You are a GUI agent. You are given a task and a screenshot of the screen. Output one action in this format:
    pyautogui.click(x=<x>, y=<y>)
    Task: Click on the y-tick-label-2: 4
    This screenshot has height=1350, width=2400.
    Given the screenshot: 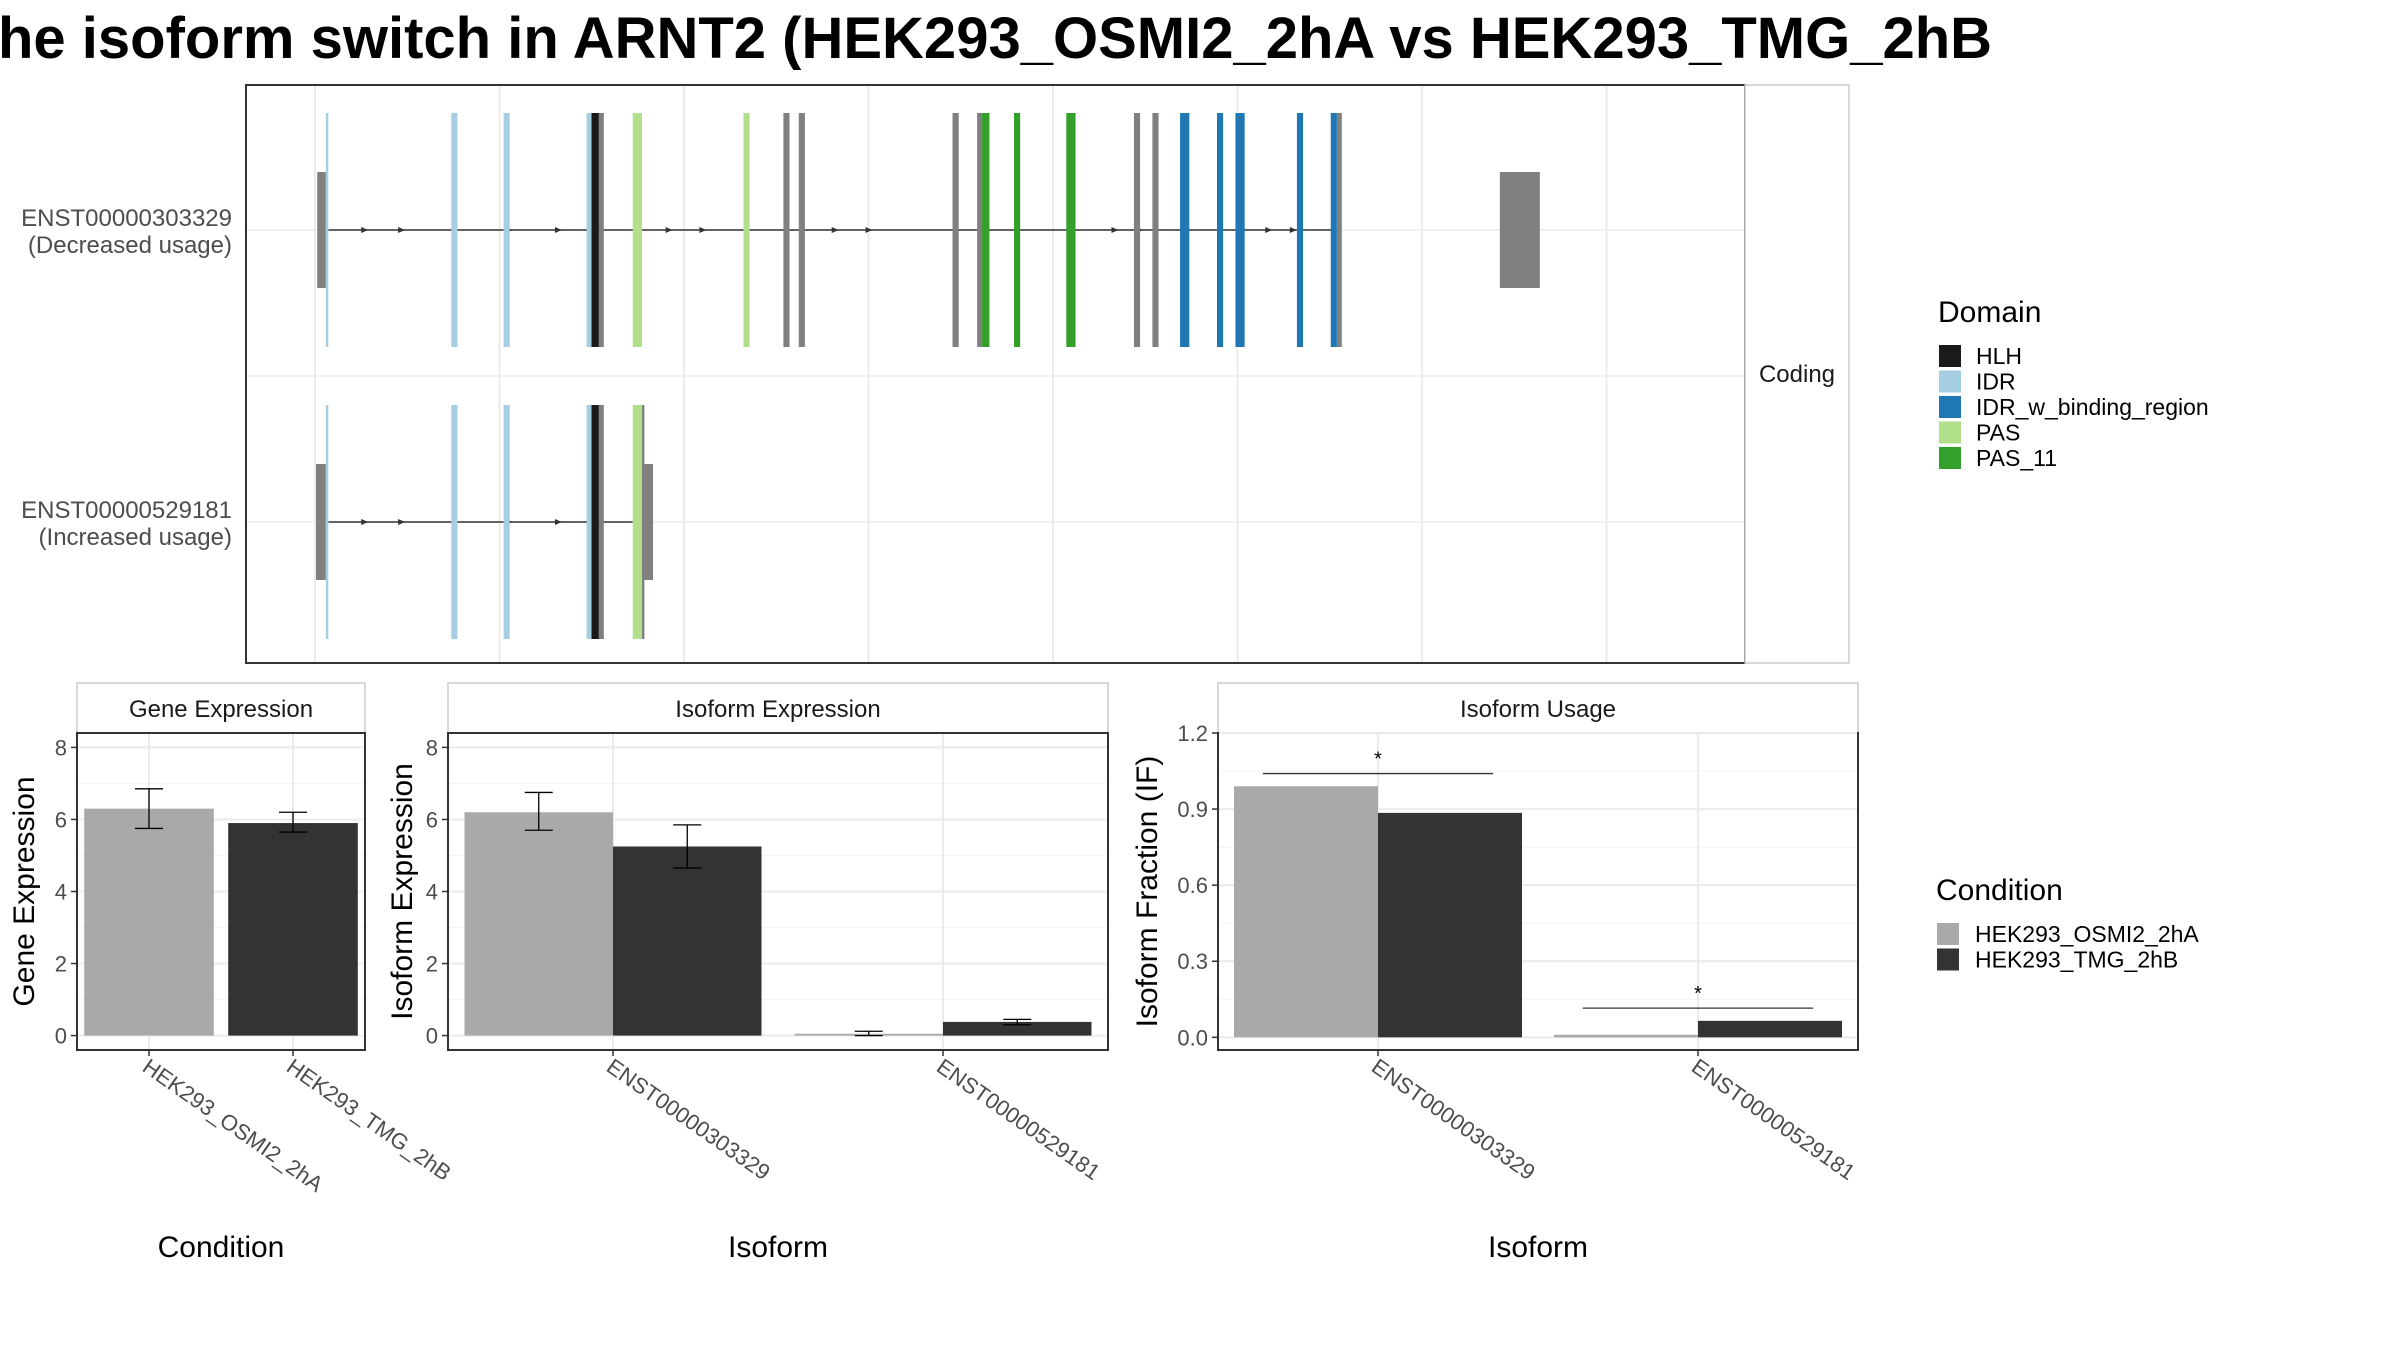 What is the action you would take?
    pyautogui.click(x=61, y=892)
    